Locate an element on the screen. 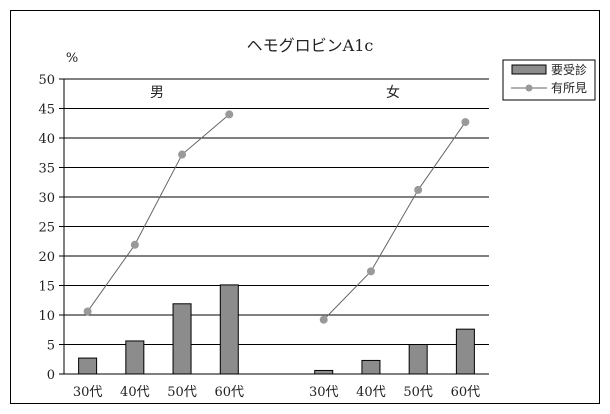 This screenshot has width=610, height=414. group-label-female: 女 is located at coordinates (393, 92).